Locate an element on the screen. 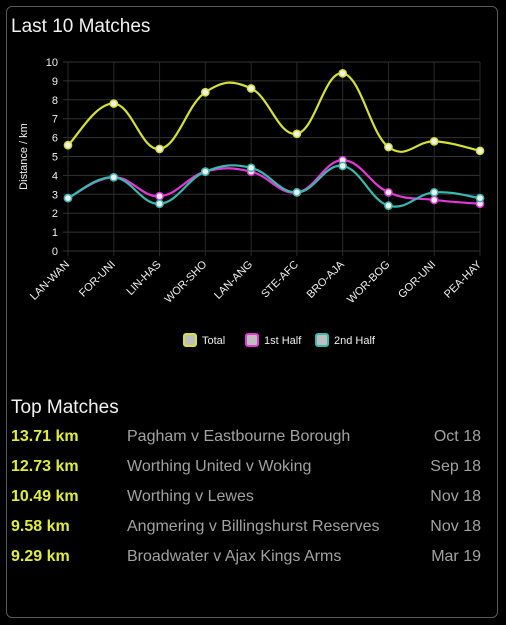 Image resolution: width=506 pixels, height=625 pixels. legend-label: 1st Half is located at coordinates (283, 341).